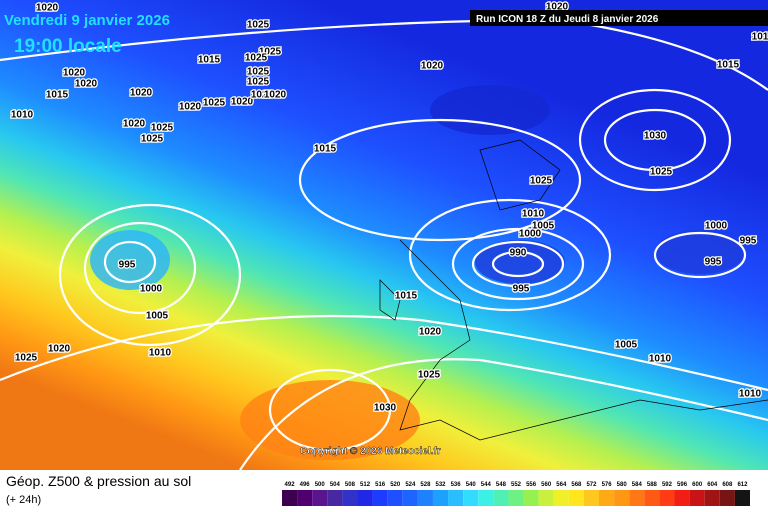 The height and width of the screenshot is (512, 768). What do you see at coordinates (425, 485) in the screenshot?
I see `colorbar-label: 528` at bounding box center [425, 485].